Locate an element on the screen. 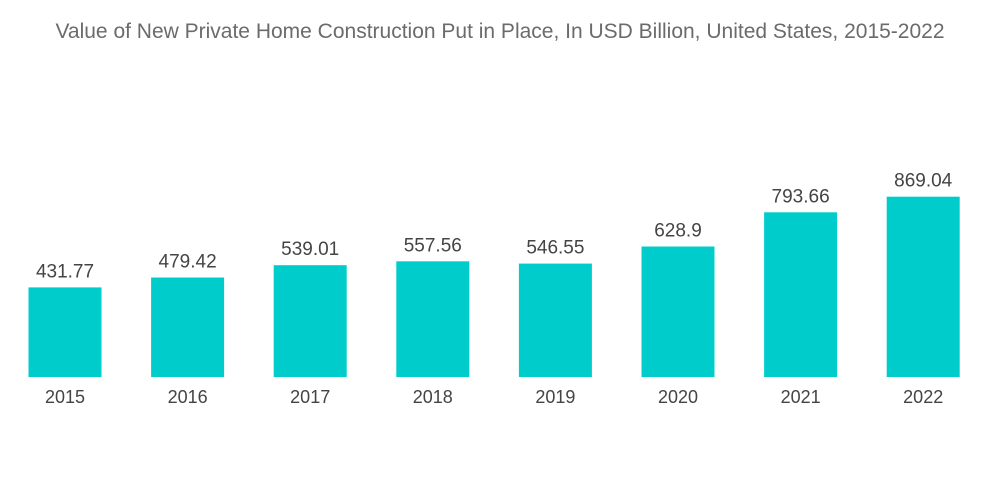 This screenshot has width=1000, height=504. value-label-2020: 628.9 is located at coordinates (678, 231).